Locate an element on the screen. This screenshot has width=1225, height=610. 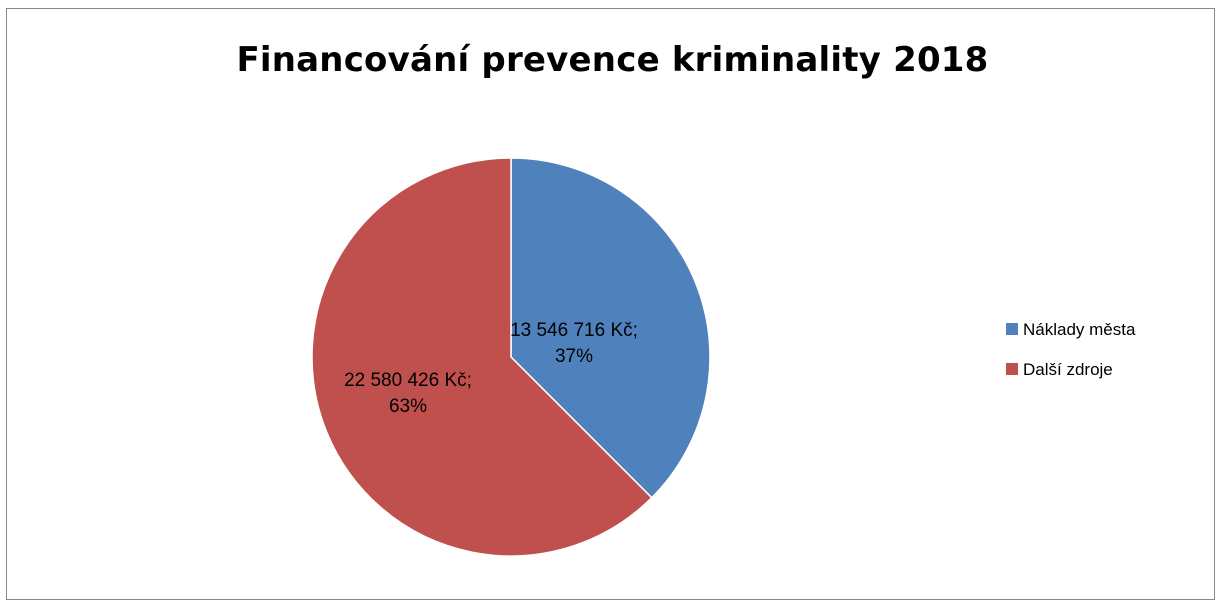
data-label-value: 13 546 716 Kč; is located at coordinates (574, 330).